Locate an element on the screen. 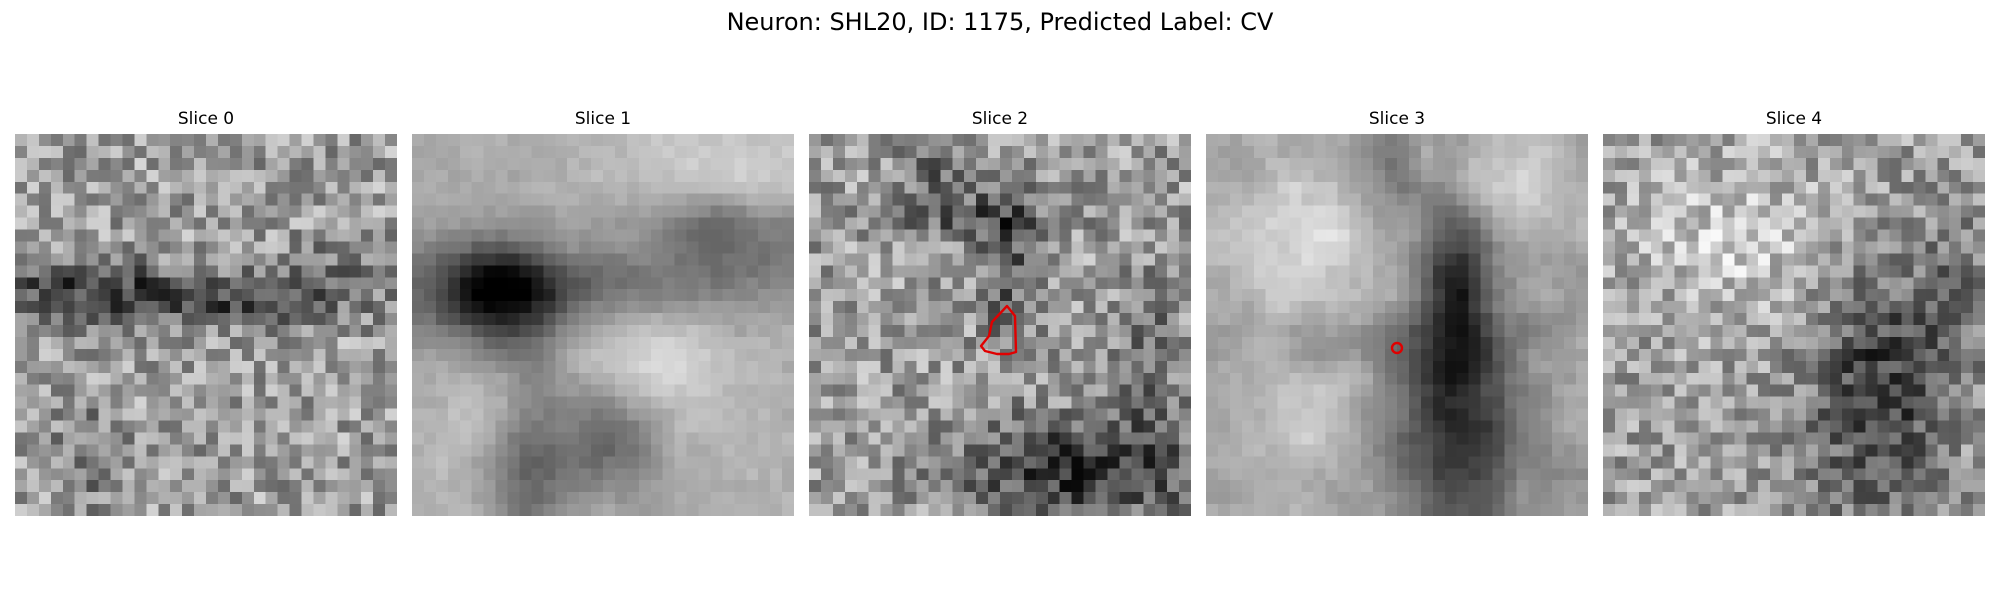  slice-panel-1: Slice 1 is located at coordinates (603, 312).